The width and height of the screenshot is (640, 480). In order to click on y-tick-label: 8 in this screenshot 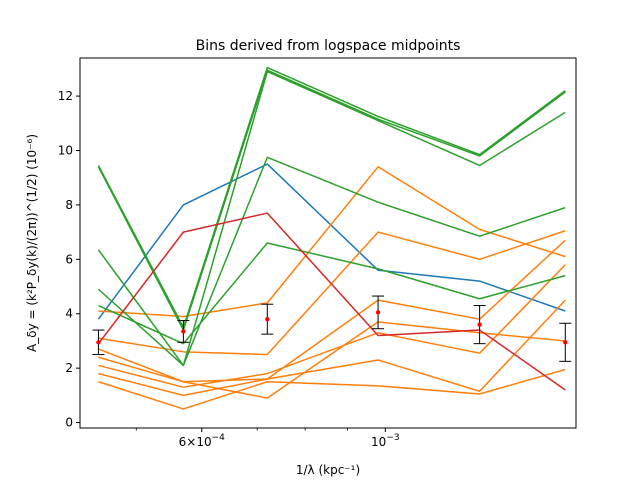, I will do `click(69, 205)`.